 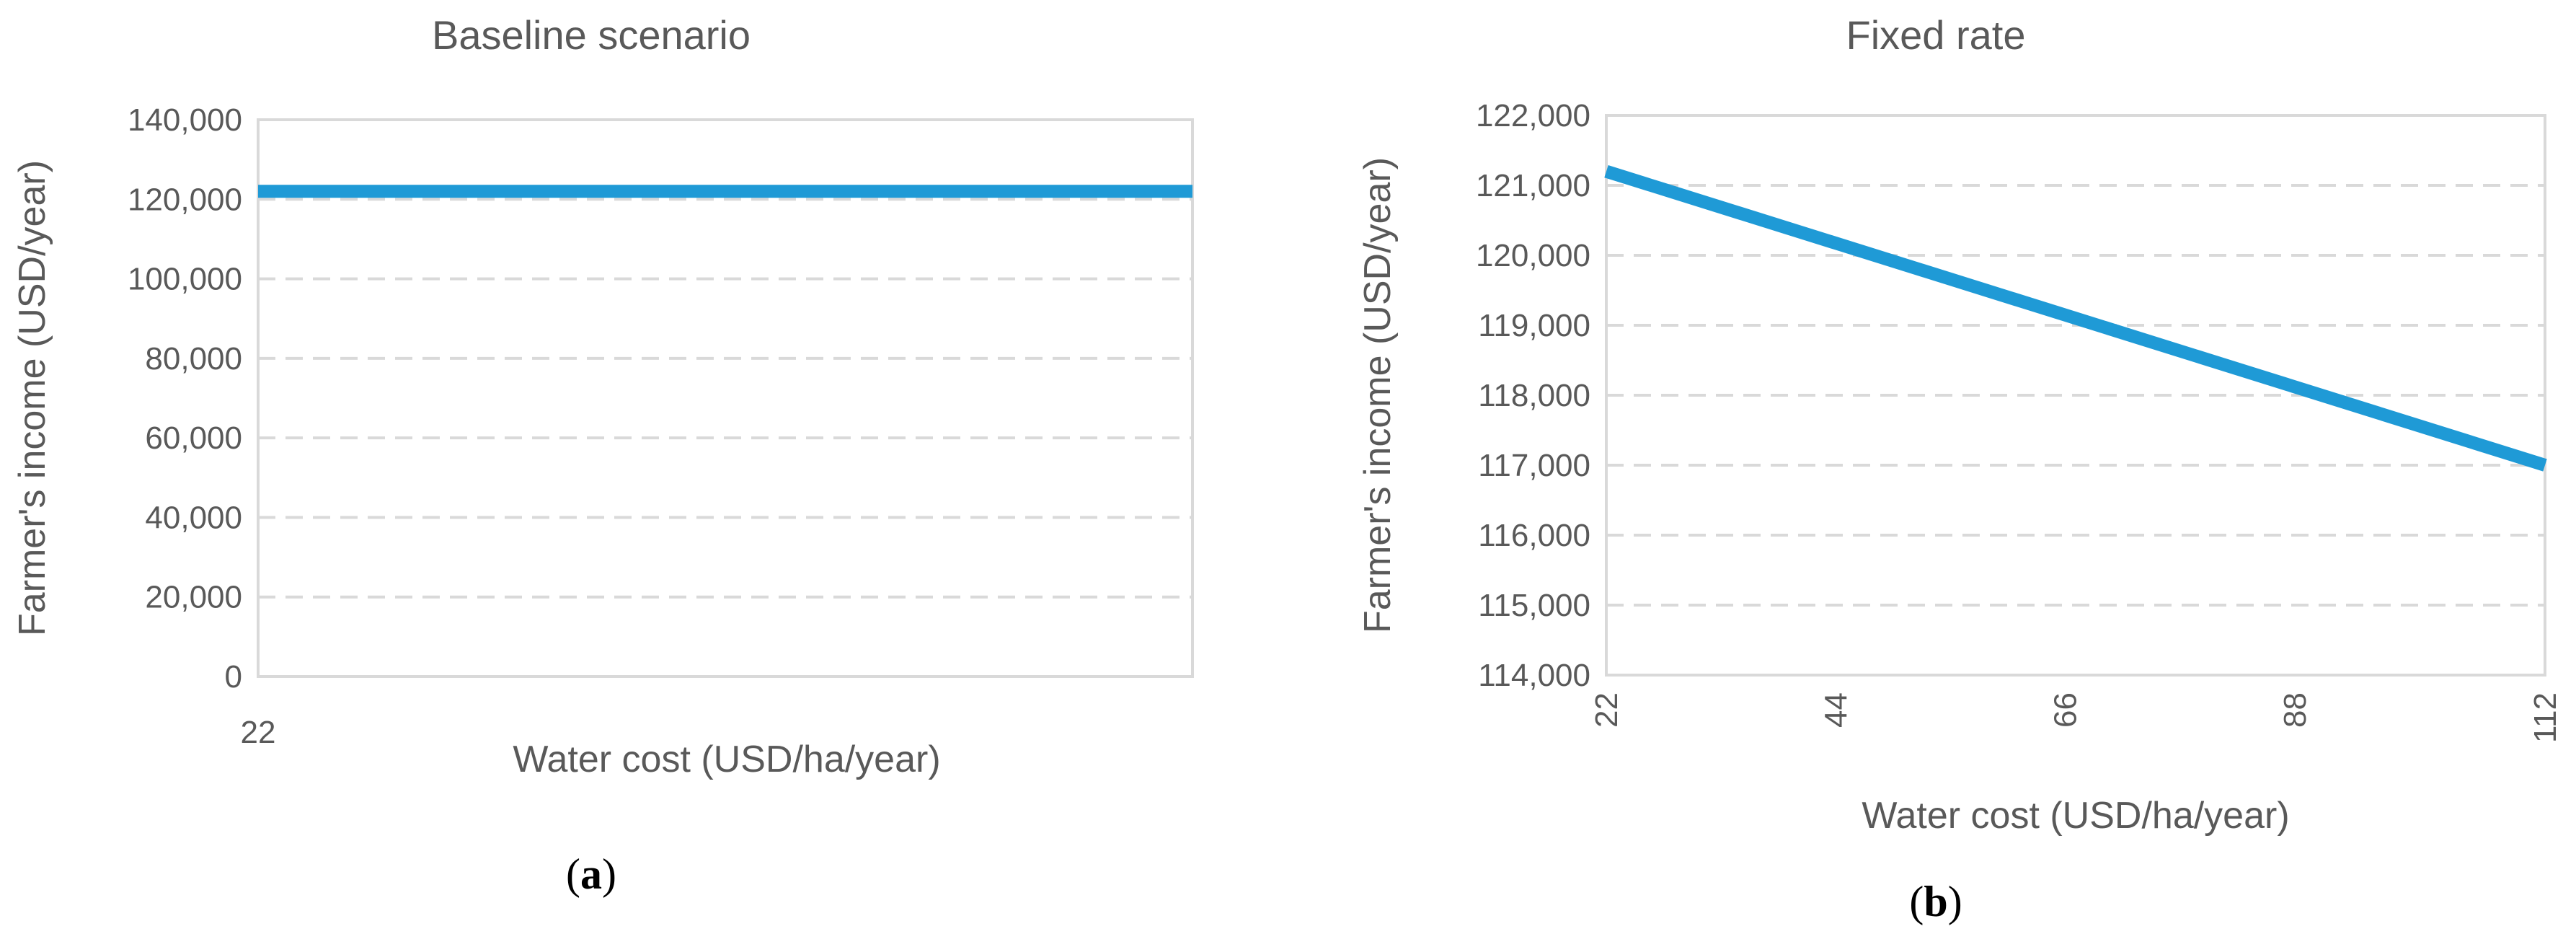 I want to click on chart-a-x-axis-label: Water cost (USD/ha/year), so click(x=726, y=759).